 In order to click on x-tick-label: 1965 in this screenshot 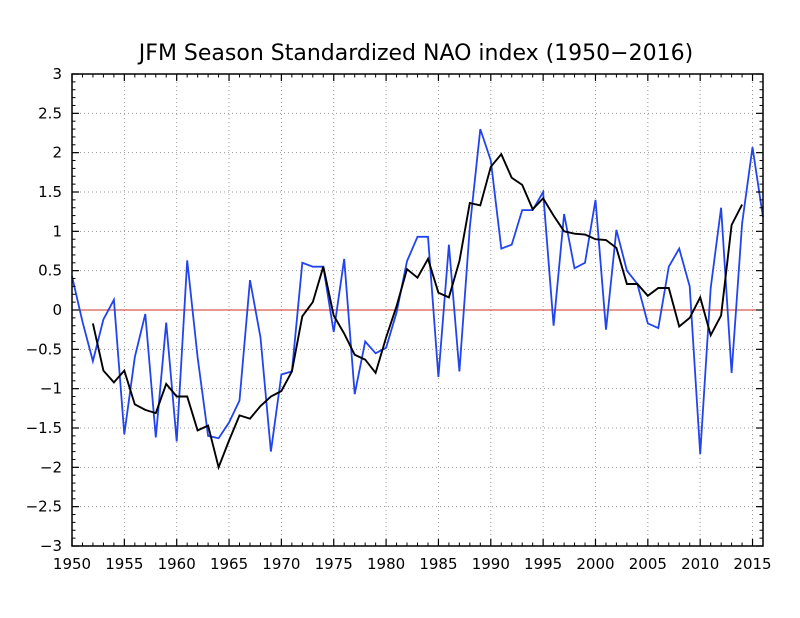, I will do `click(229, 564)`.